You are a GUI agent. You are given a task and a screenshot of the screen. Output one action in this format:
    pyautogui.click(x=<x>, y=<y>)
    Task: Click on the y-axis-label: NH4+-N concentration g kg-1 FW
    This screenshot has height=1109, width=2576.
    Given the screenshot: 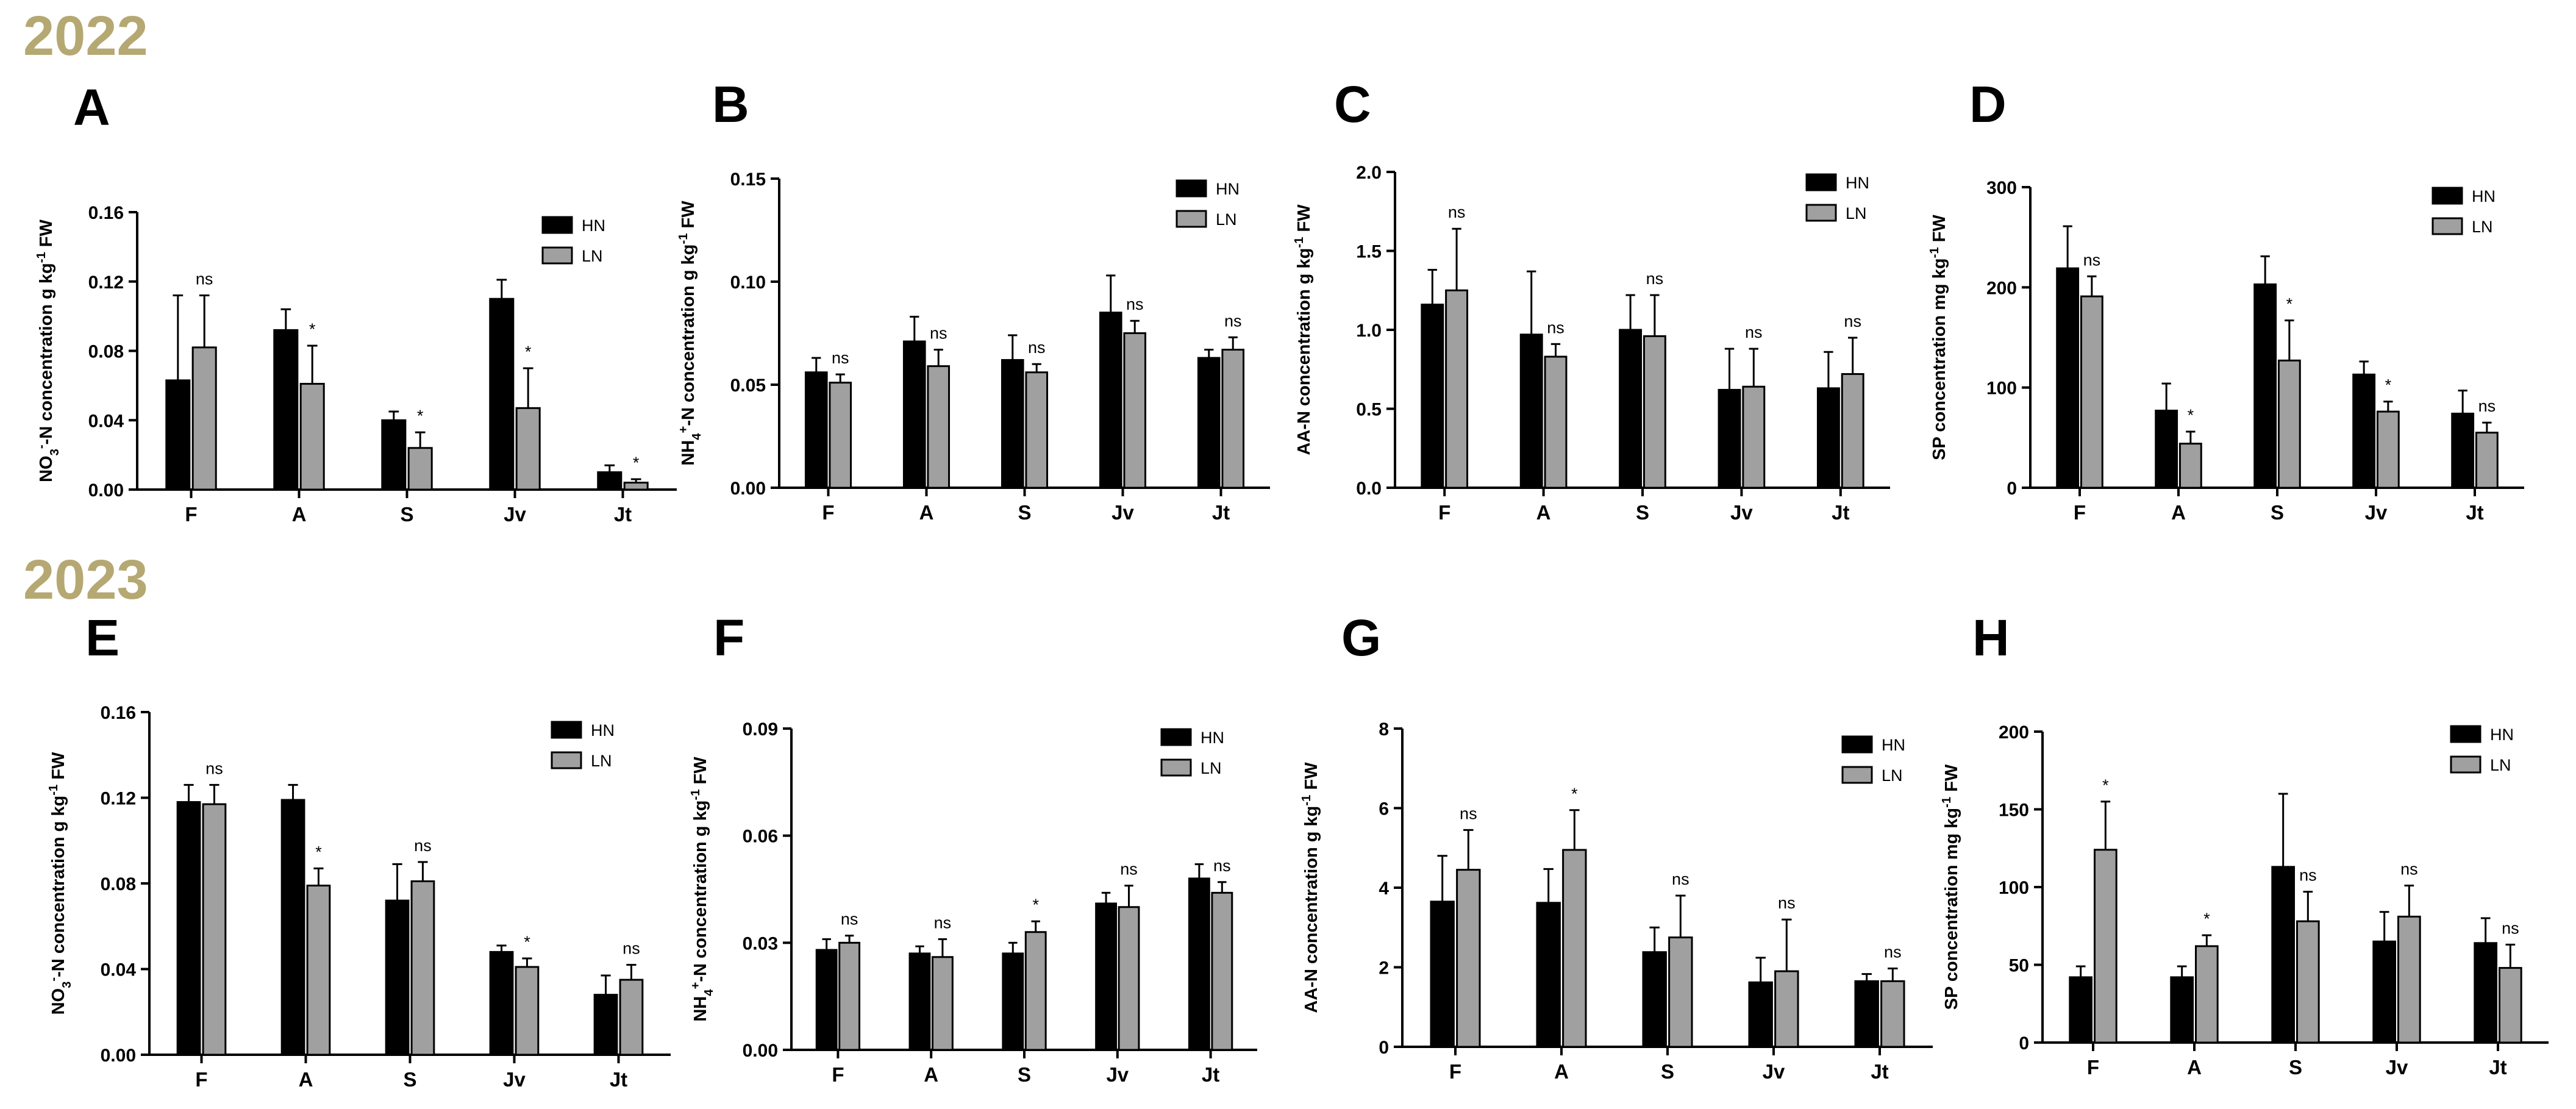 What is the action you would take?
    pyautogui.click(x=691, y=333)
    